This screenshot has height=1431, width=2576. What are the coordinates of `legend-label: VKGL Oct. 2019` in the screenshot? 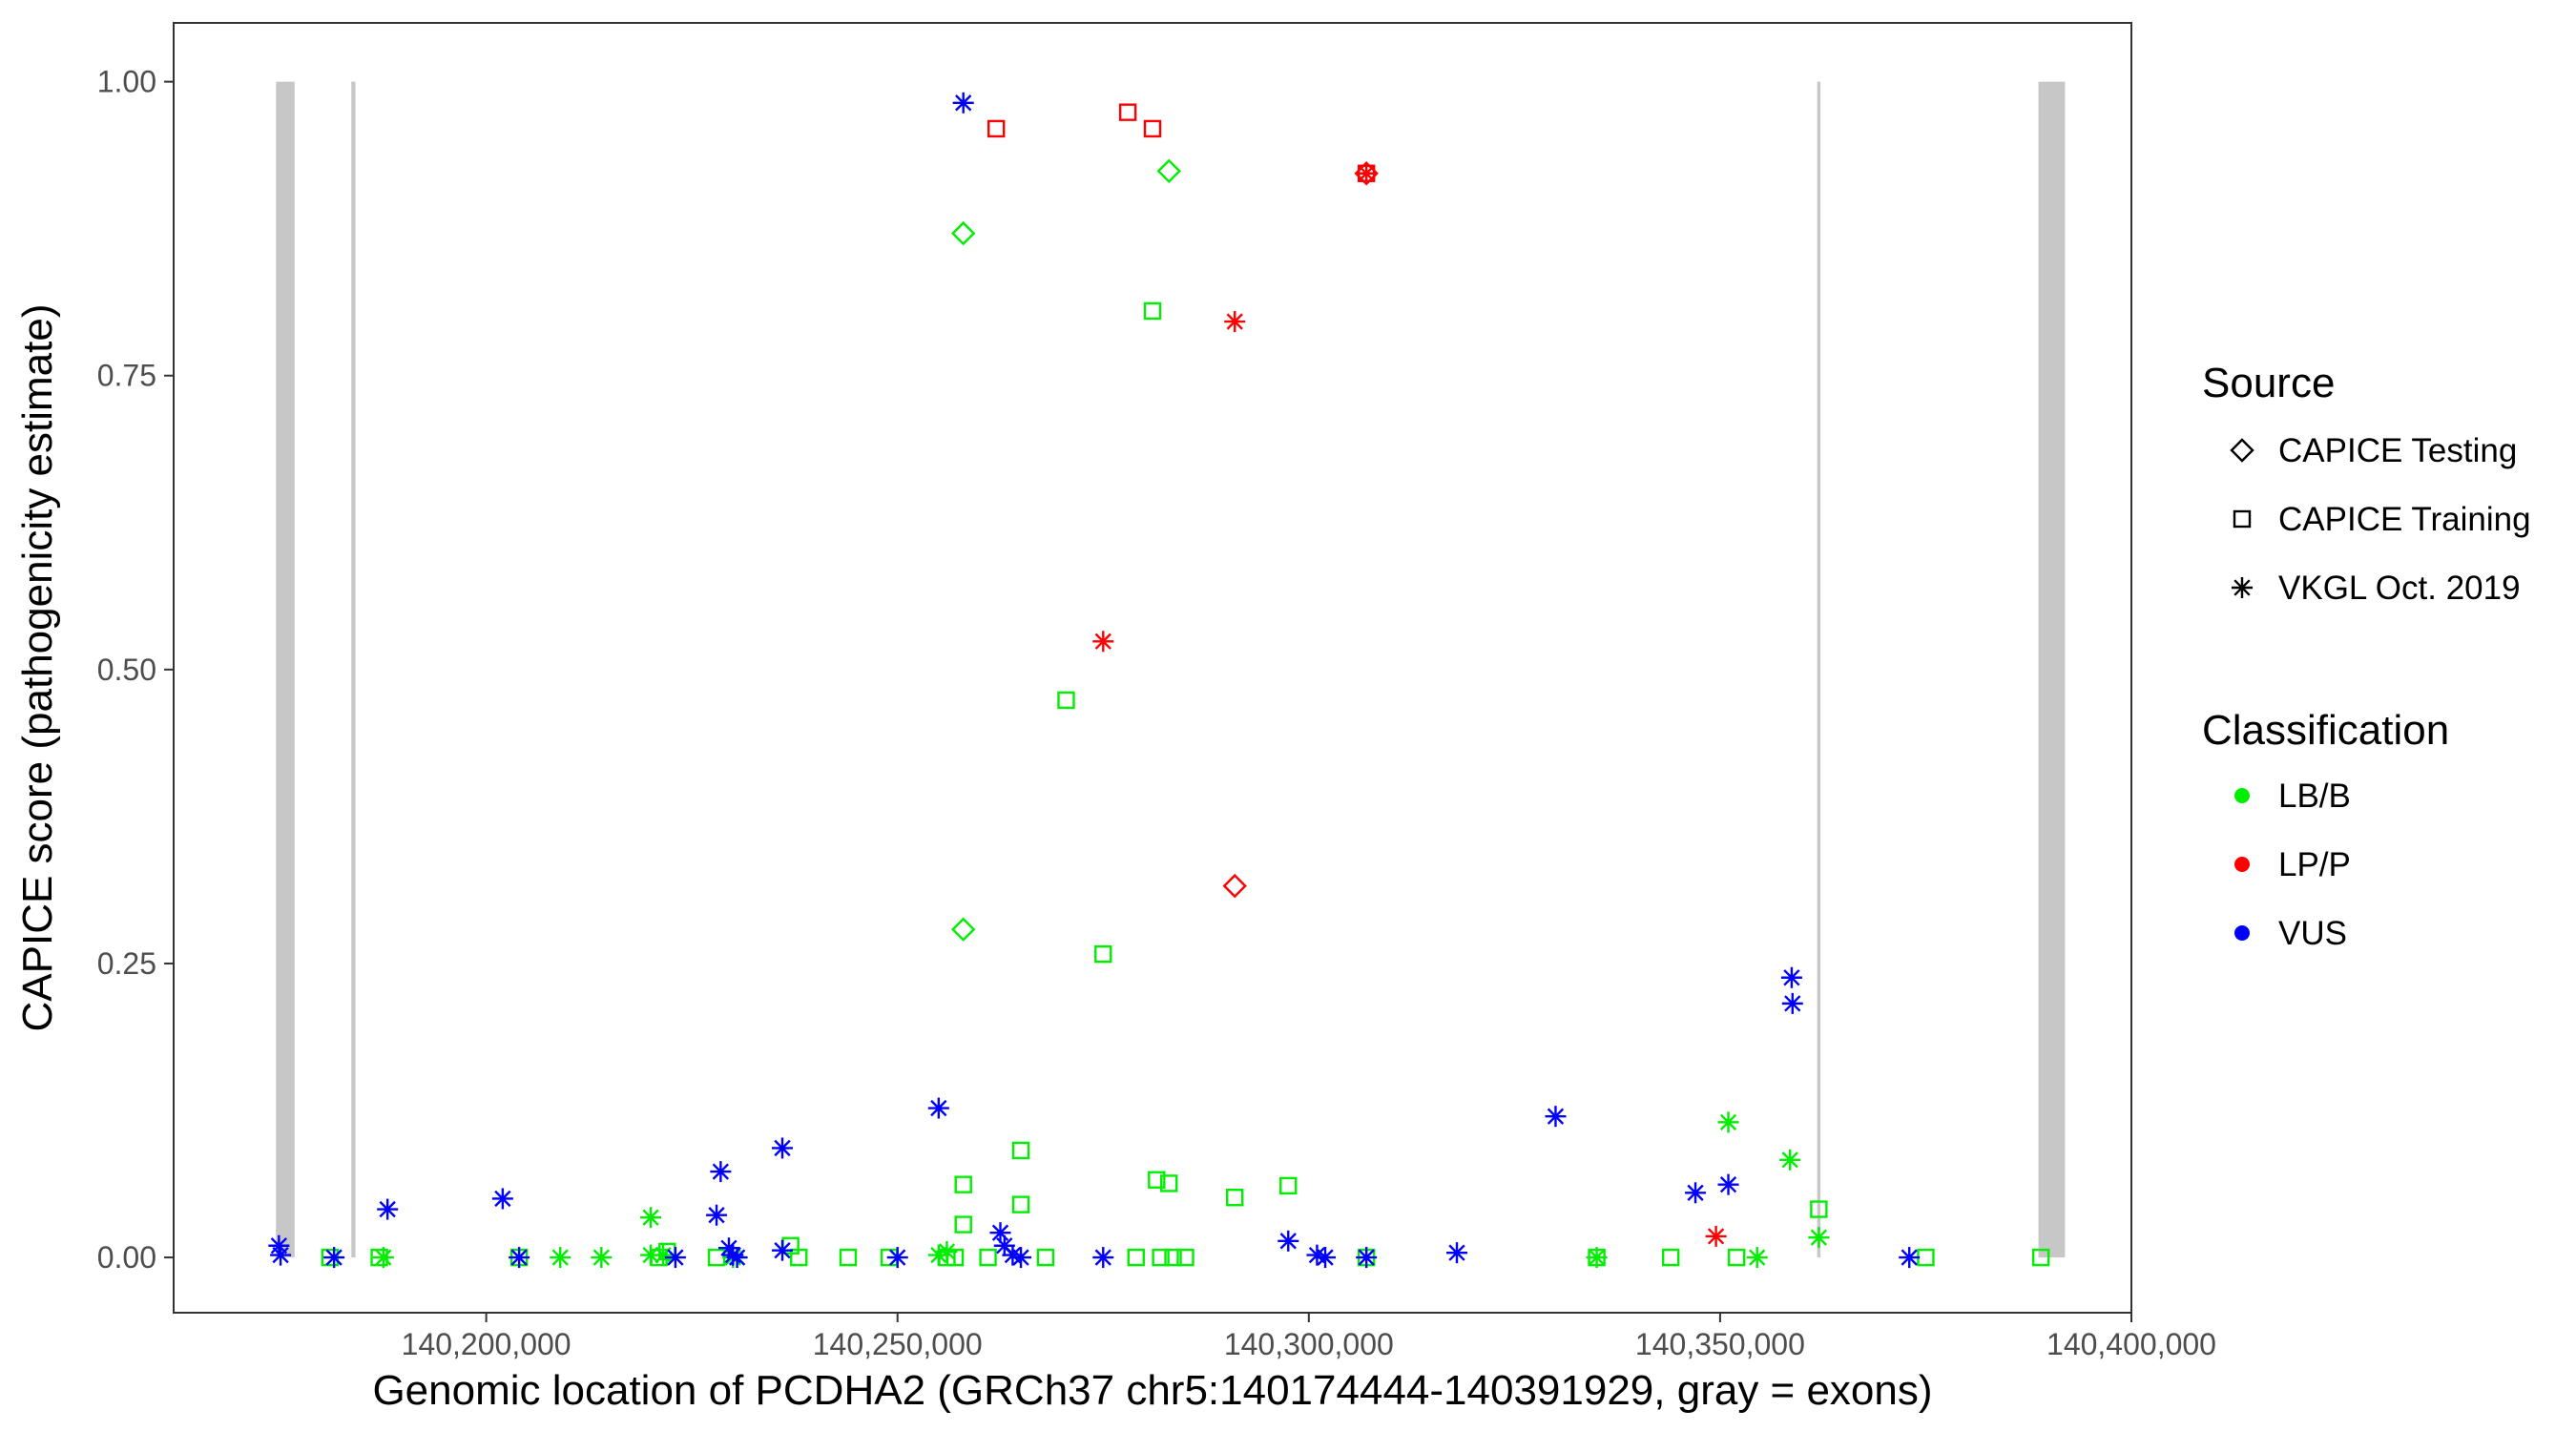 It's located at (2399, 588).